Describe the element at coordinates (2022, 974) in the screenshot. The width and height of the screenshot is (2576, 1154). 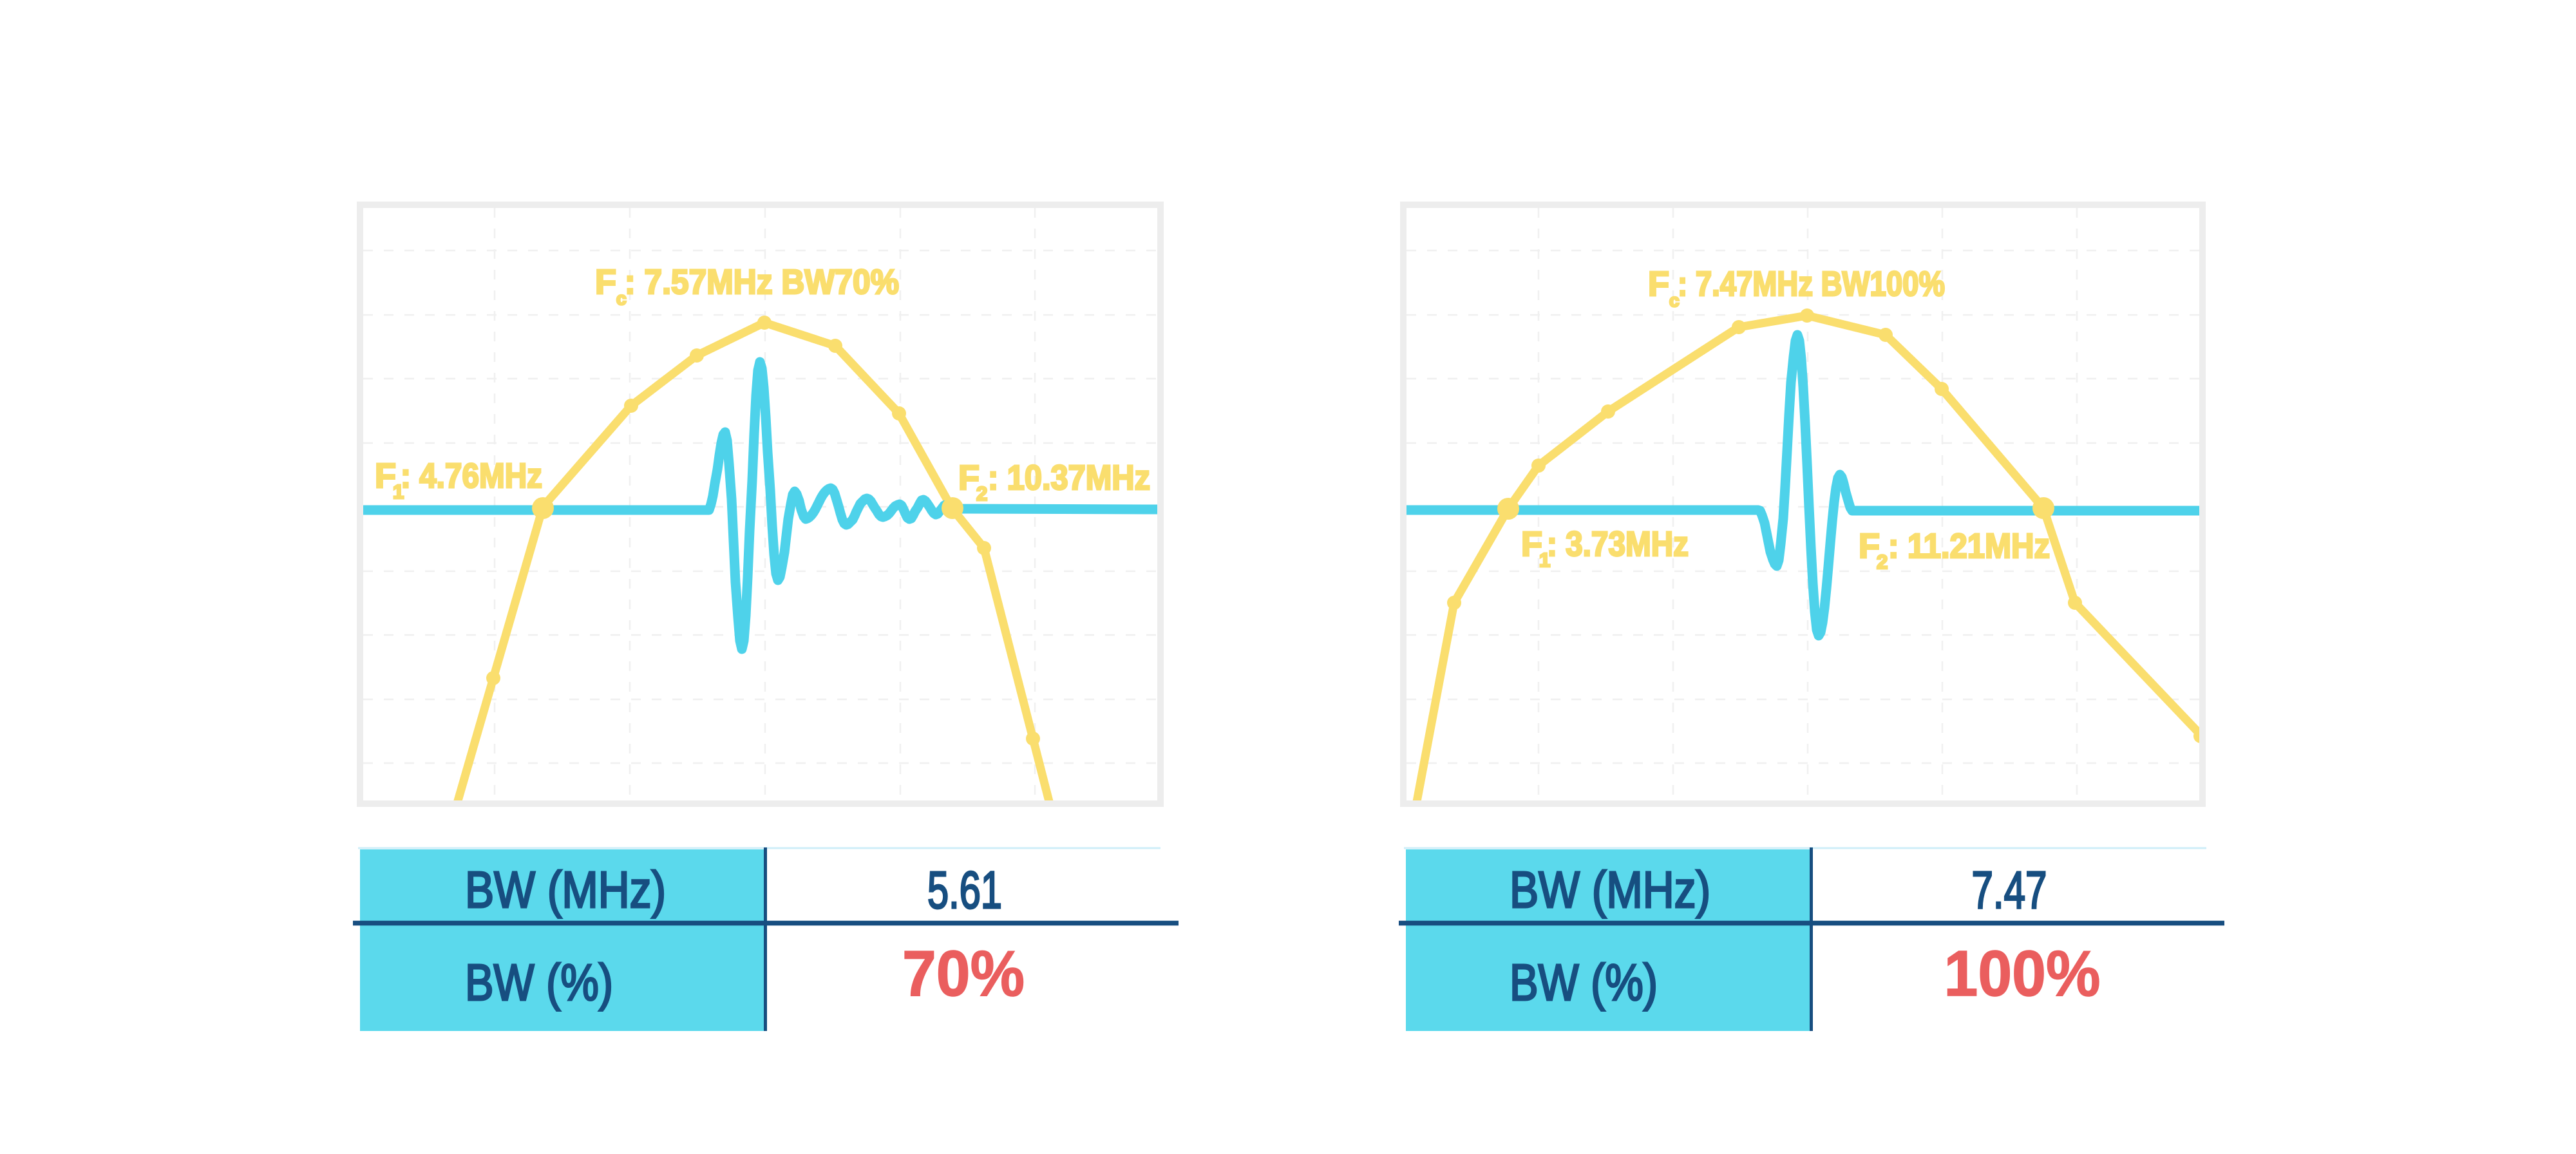
I see `svg-text: 100%` at that location.